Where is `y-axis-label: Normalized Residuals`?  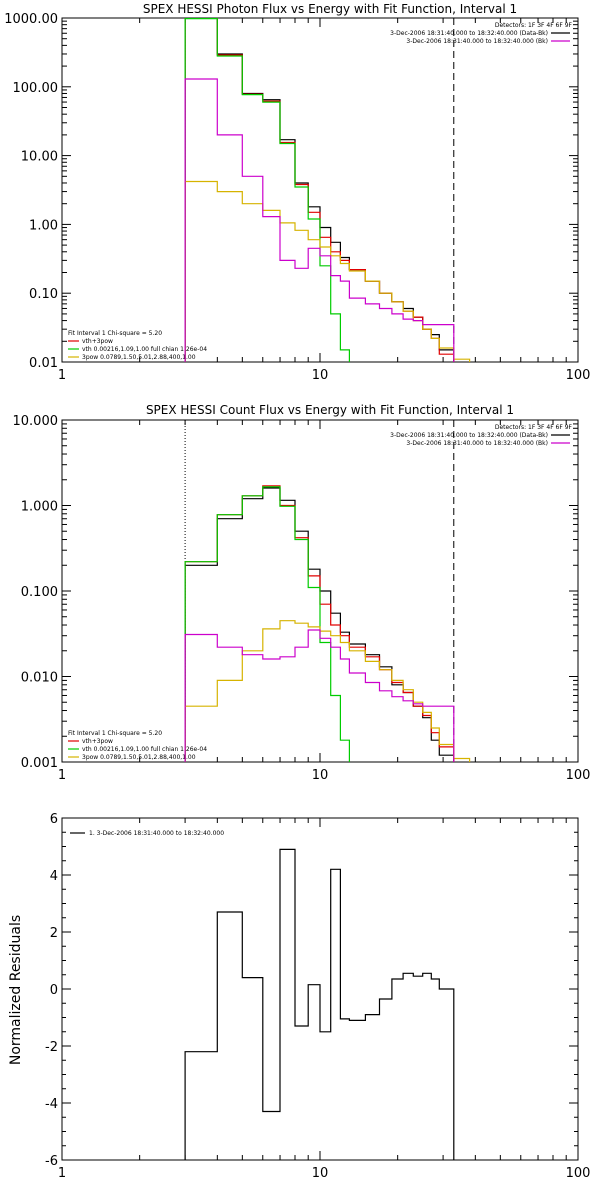
y-axis-label: Normalized Residuals is located at coordinates (16, 990).